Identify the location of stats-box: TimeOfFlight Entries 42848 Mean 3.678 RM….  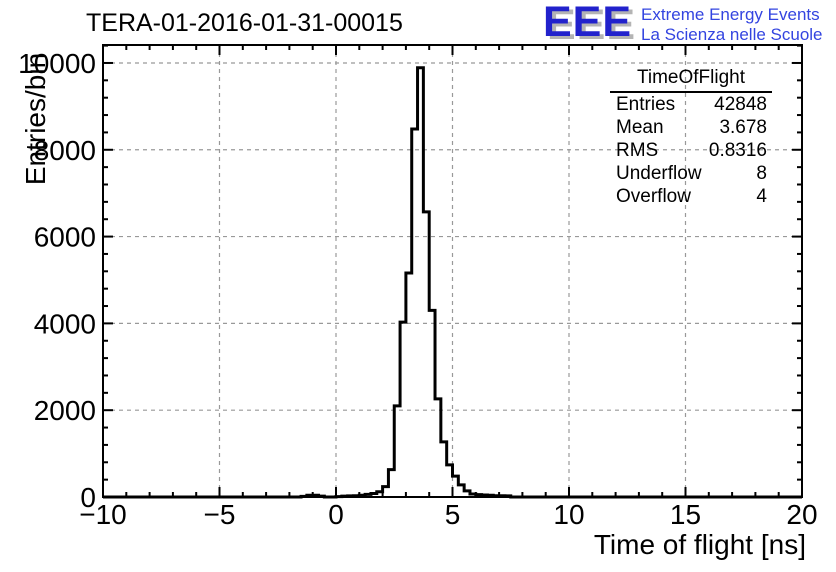
(691, 137).